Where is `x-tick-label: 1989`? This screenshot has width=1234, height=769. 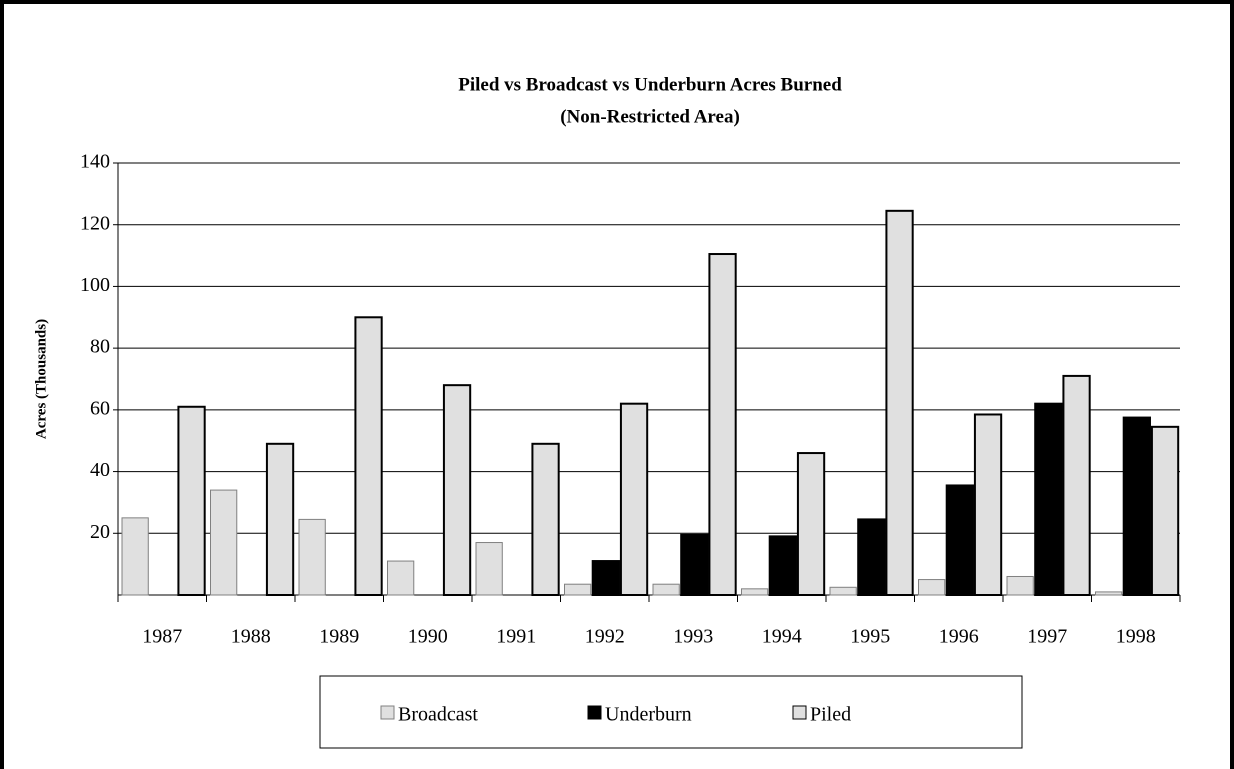 x-tick-label: 1989 is located at coordinates (339, 637).